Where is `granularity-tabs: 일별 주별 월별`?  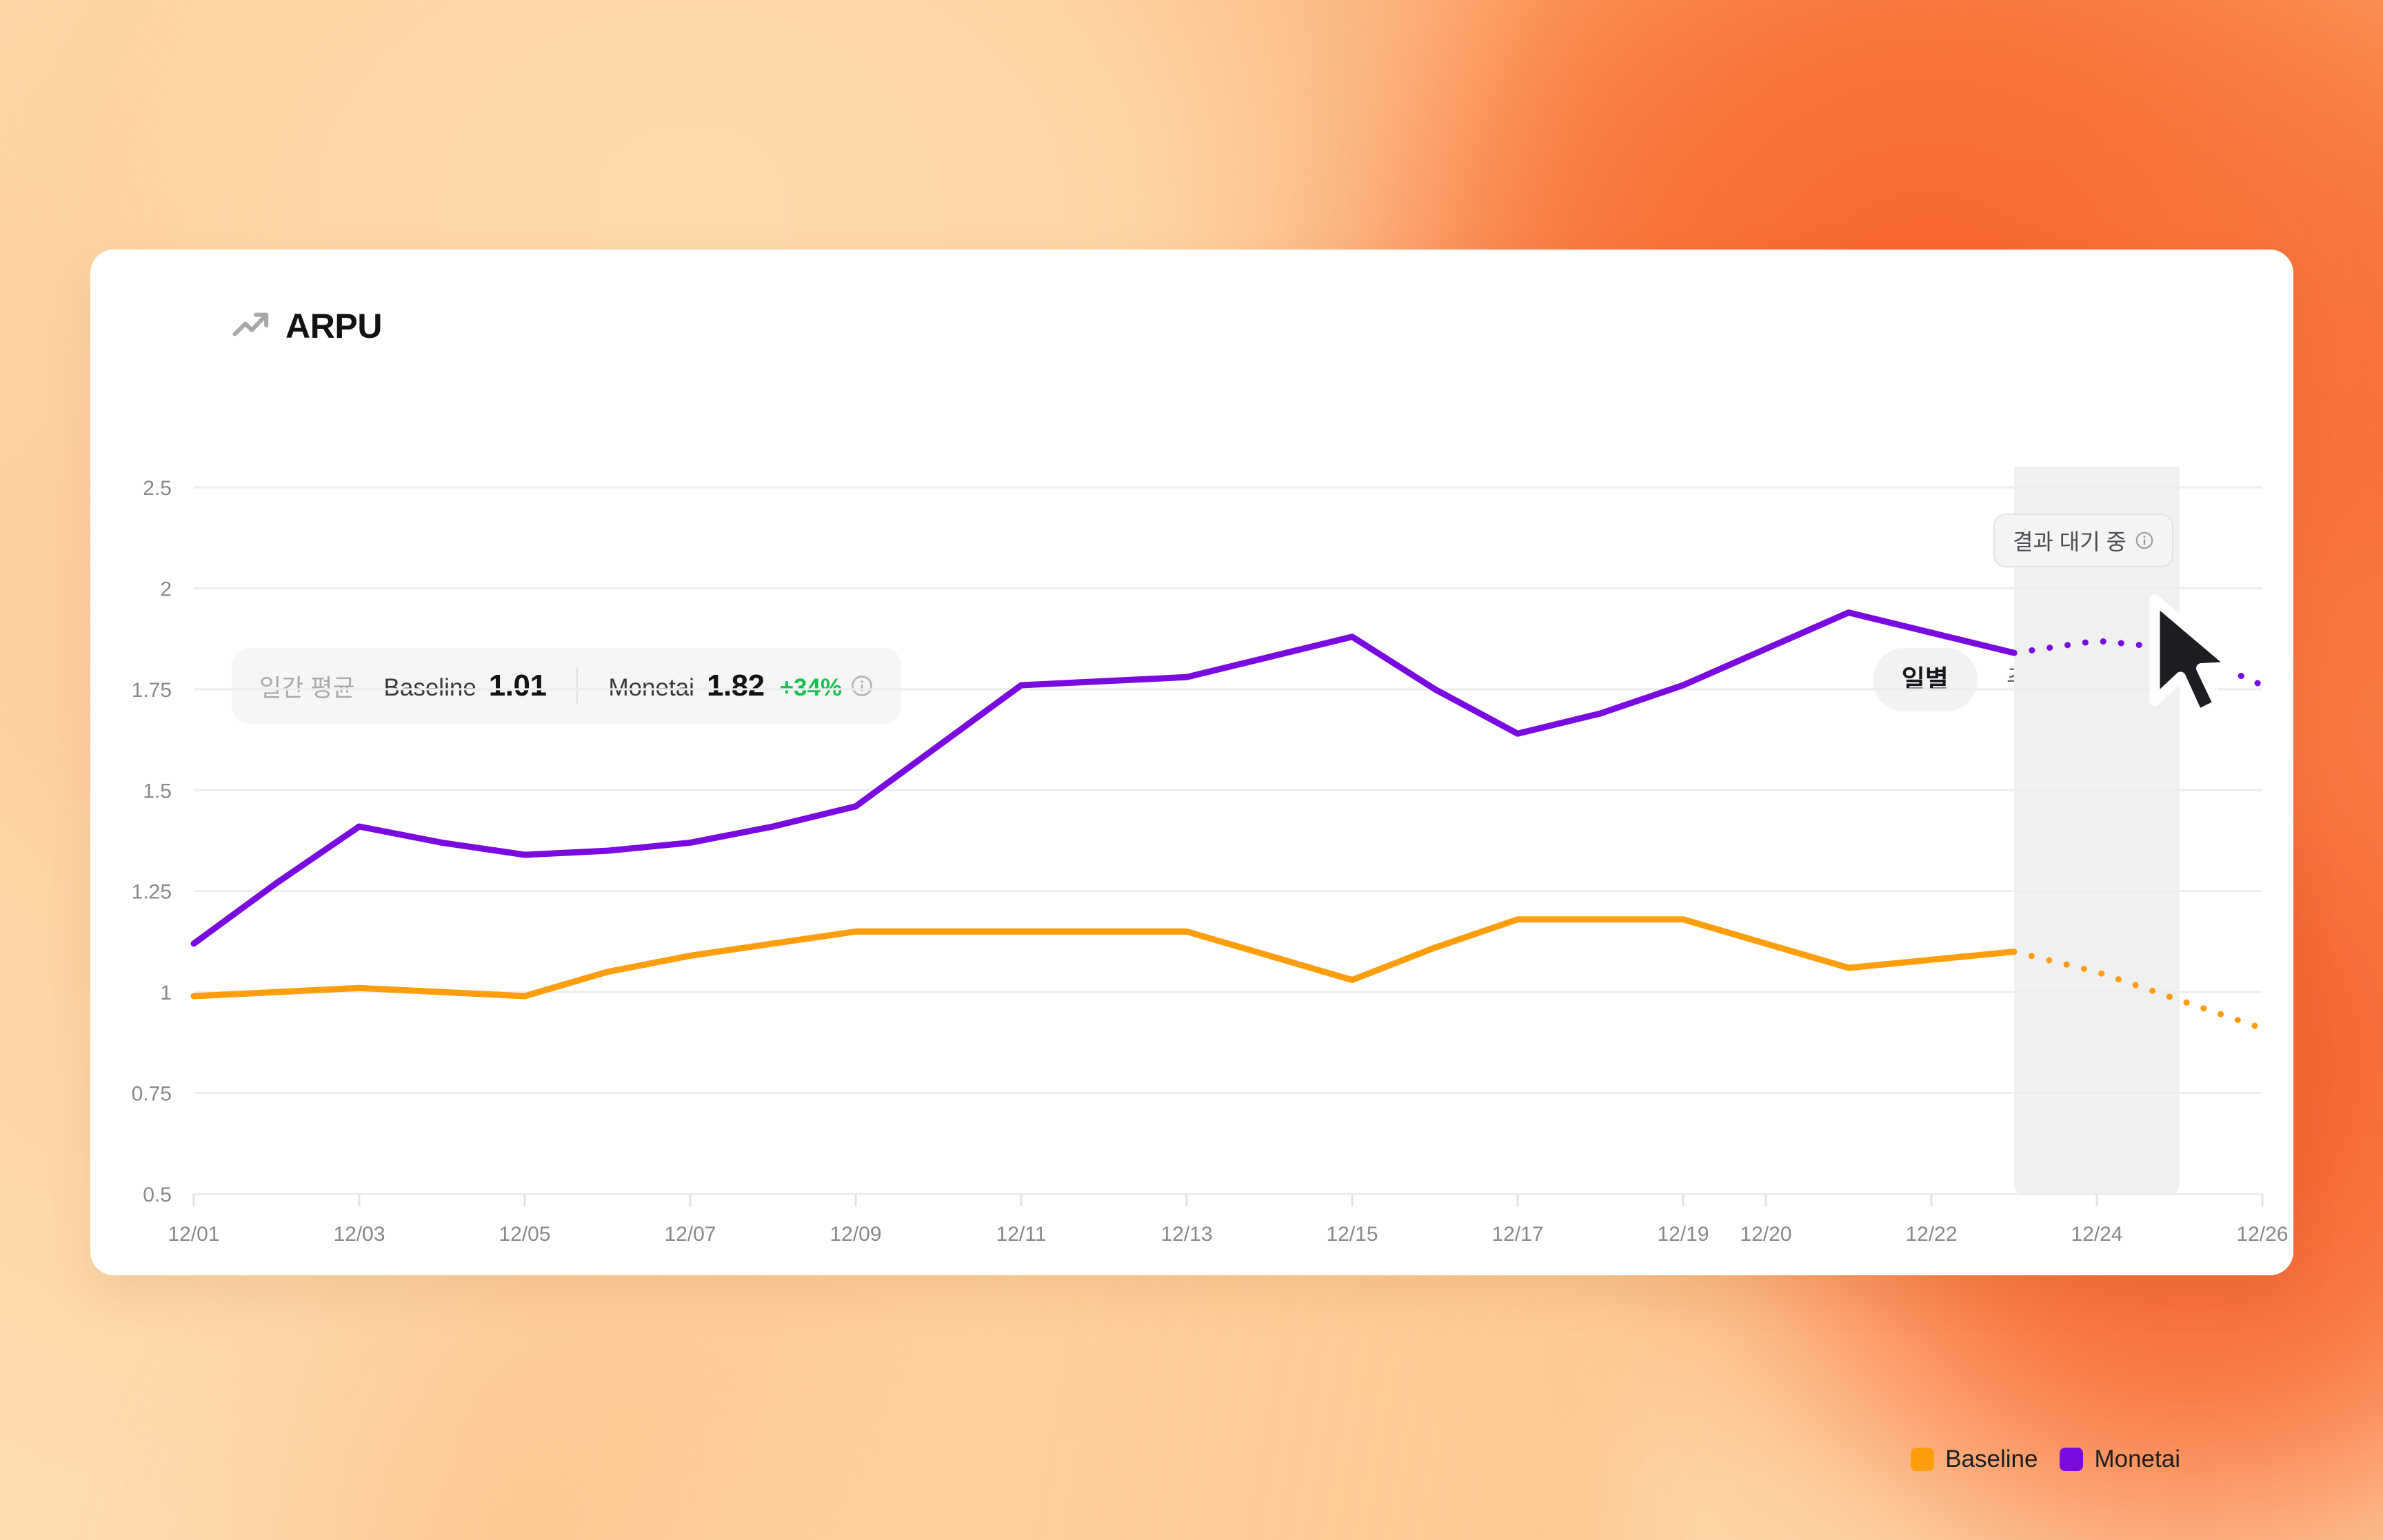 granularity-tabs: 일별 주별 월별 is located at coordinates (2029, 680).